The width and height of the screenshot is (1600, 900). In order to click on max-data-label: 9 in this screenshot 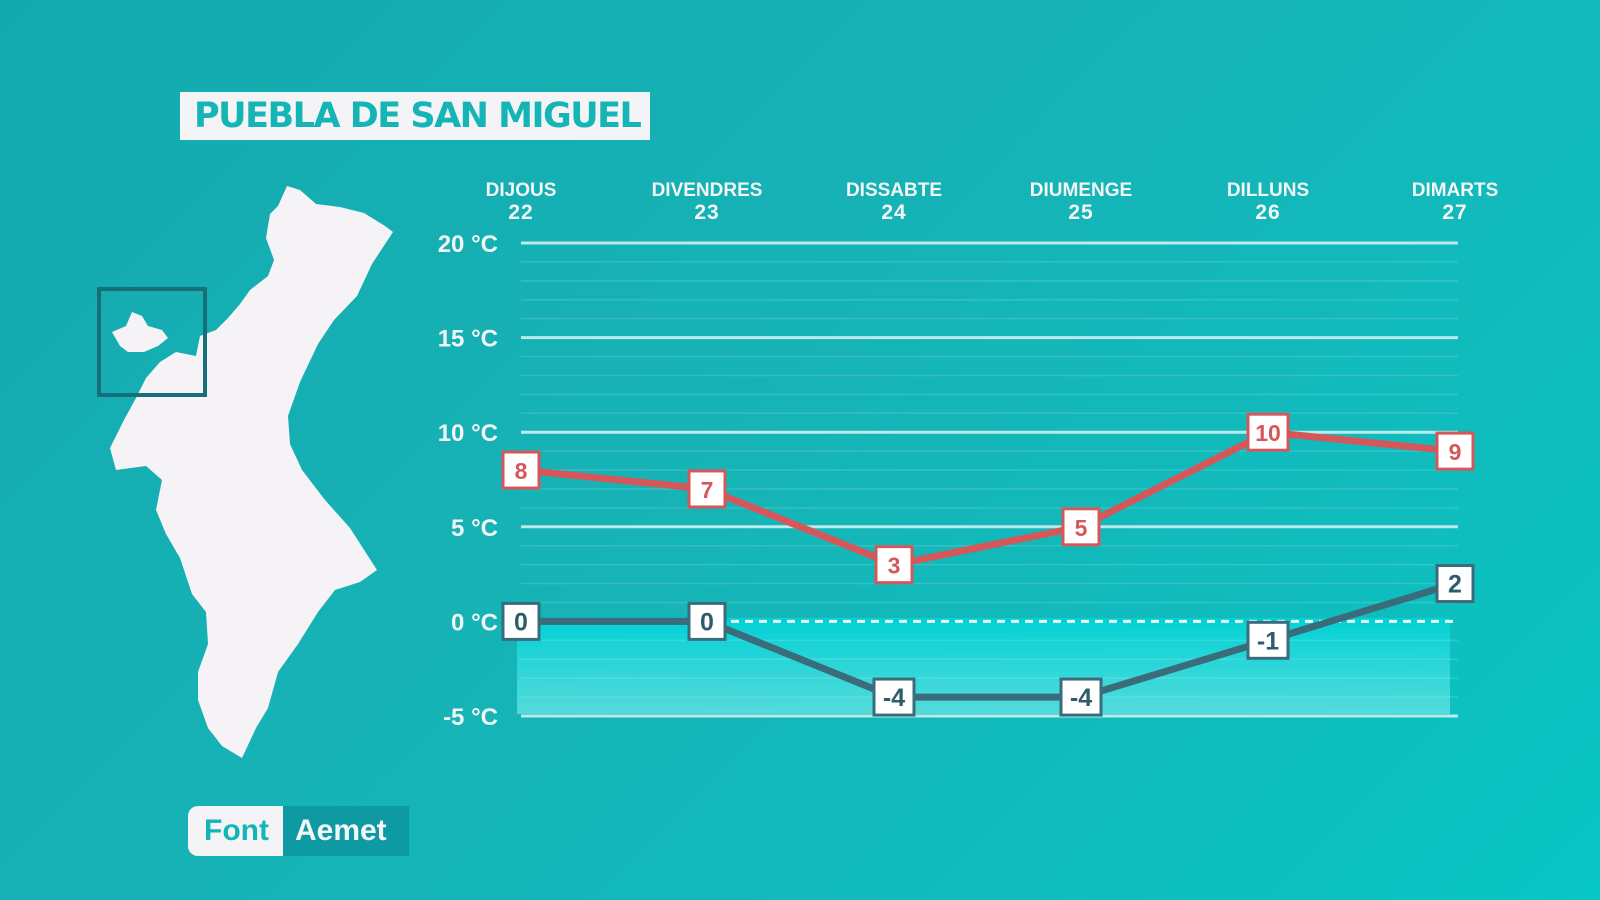, I will do `click(1455, 452)`.